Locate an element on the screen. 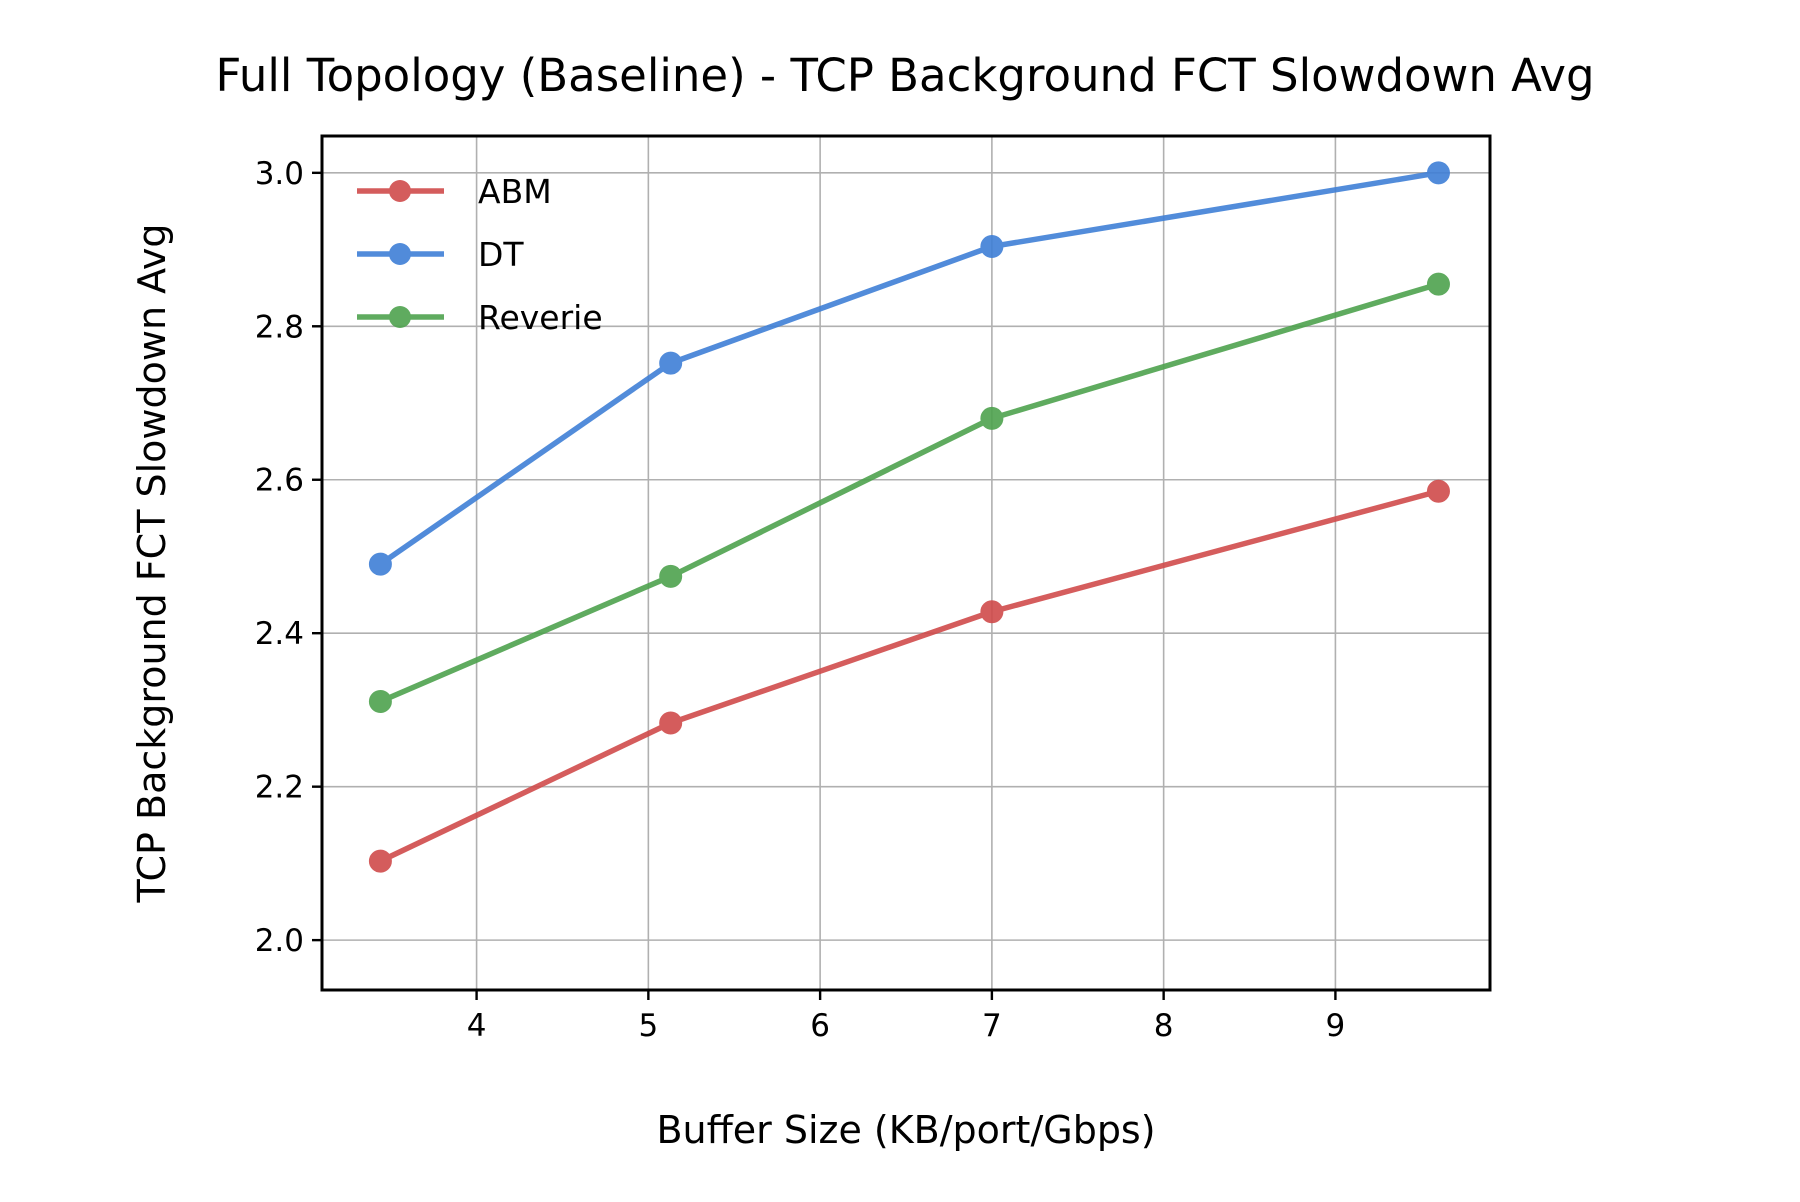 This screenshot has height=1202, width=1800. y-tick-label: 3.0 is located at coordinates (279, 174).